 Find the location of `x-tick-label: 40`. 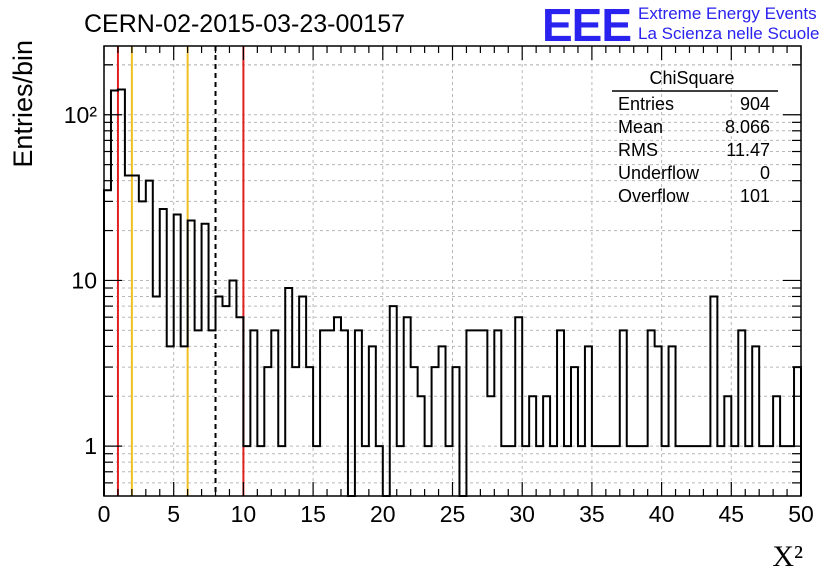

x-tick-label: 40 is located at coordinates (662, 514).